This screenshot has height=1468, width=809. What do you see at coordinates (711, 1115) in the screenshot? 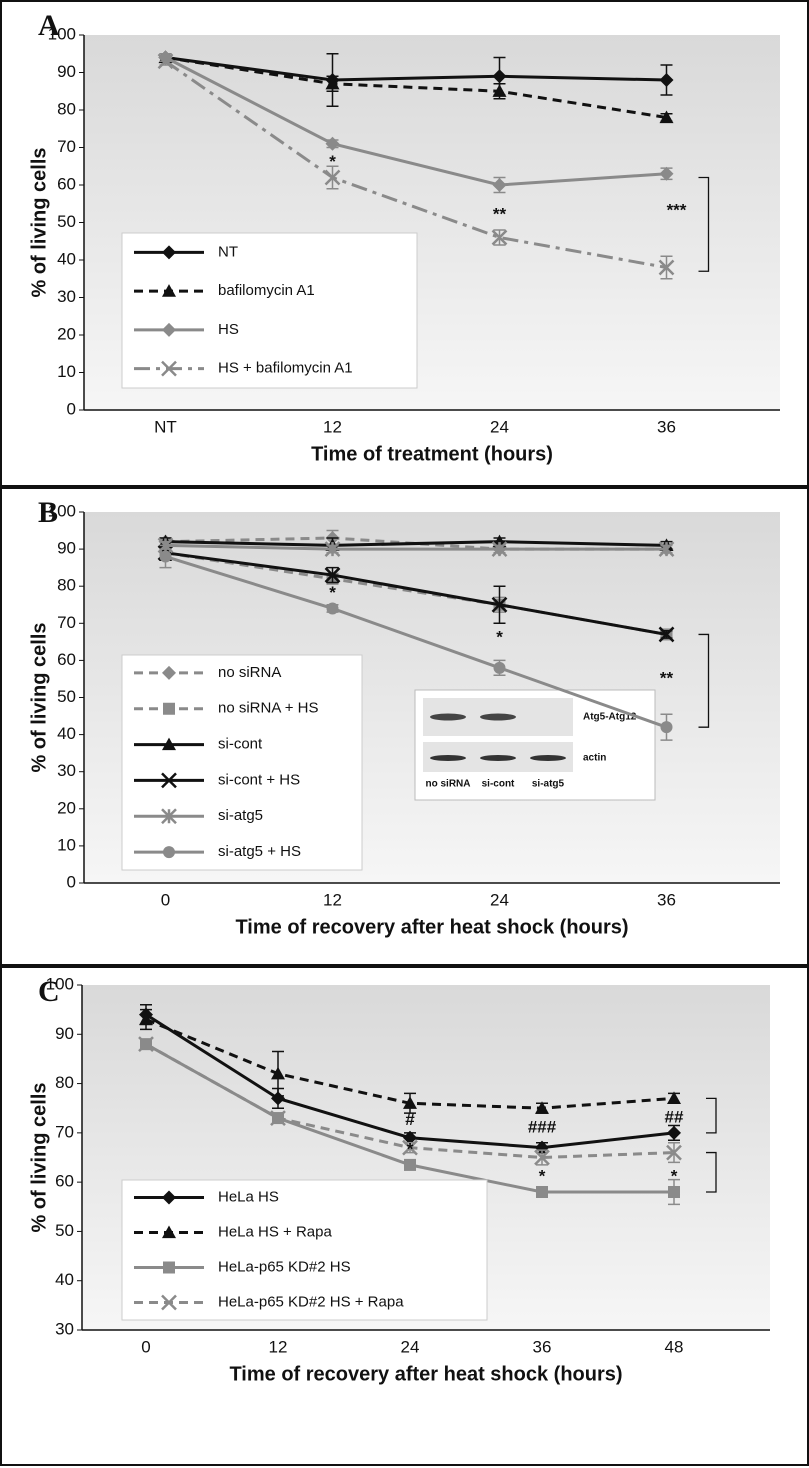
I see `bracket` at bounding box center [711, 1115].